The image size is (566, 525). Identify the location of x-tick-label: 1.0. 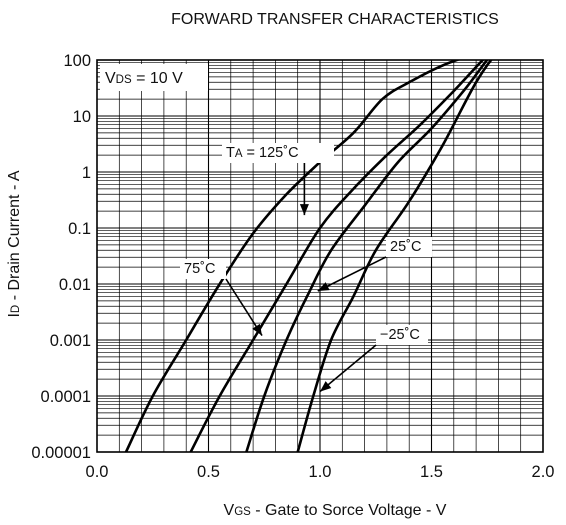
(320, 472).